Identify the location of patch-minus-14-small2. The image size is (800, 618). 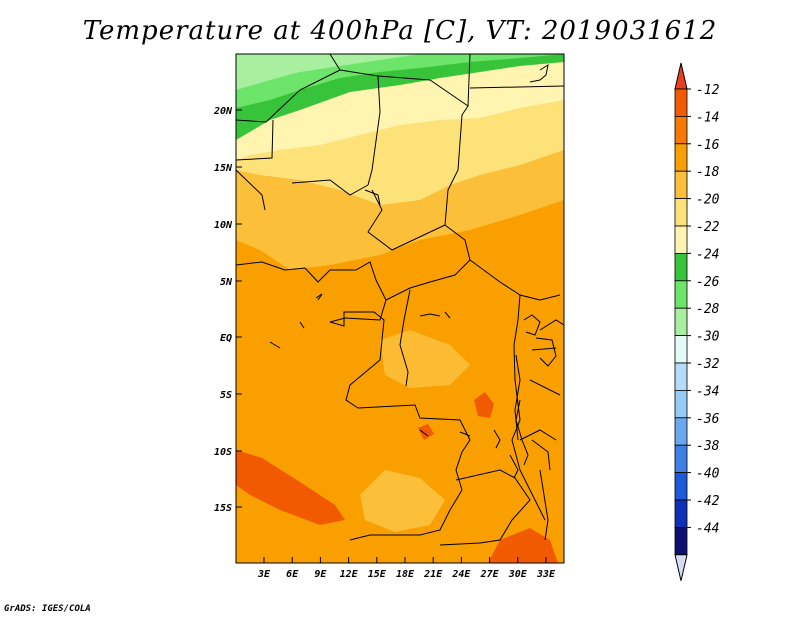
(426, 432).